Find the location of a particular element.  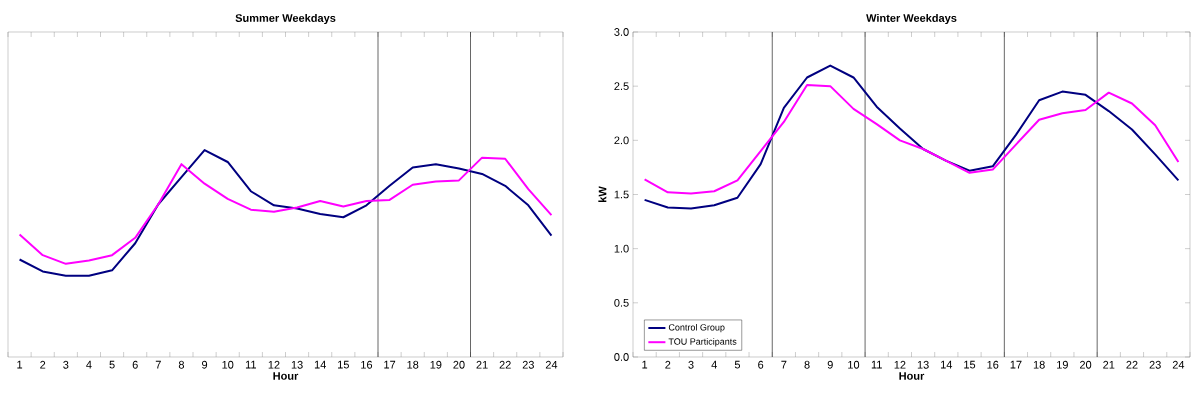

legend-label: TOU Participants is located at coordinates (702, 342).